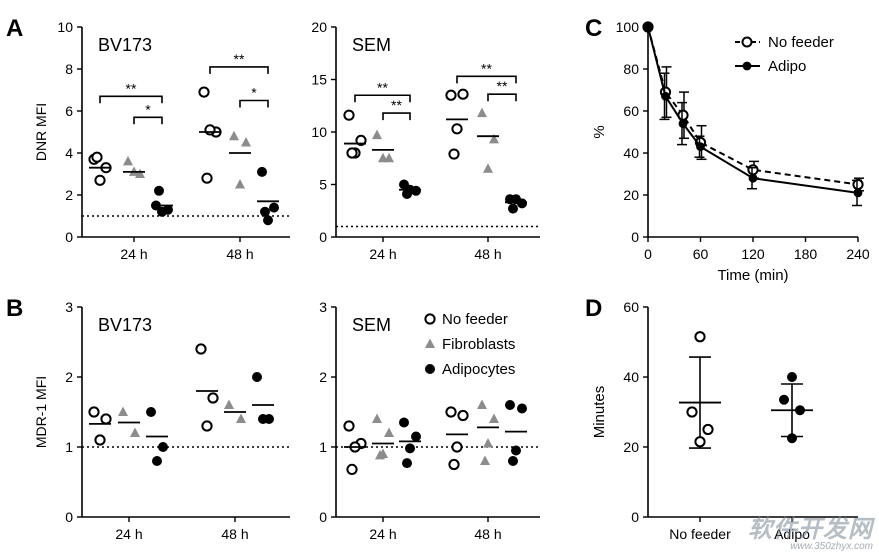 Image resolution: width=879 pixels, height=556 pixels. Describe the element at coordinates (635, 517) in the screenshot. I see `panel-d-y-tick-label: 0` at that location.